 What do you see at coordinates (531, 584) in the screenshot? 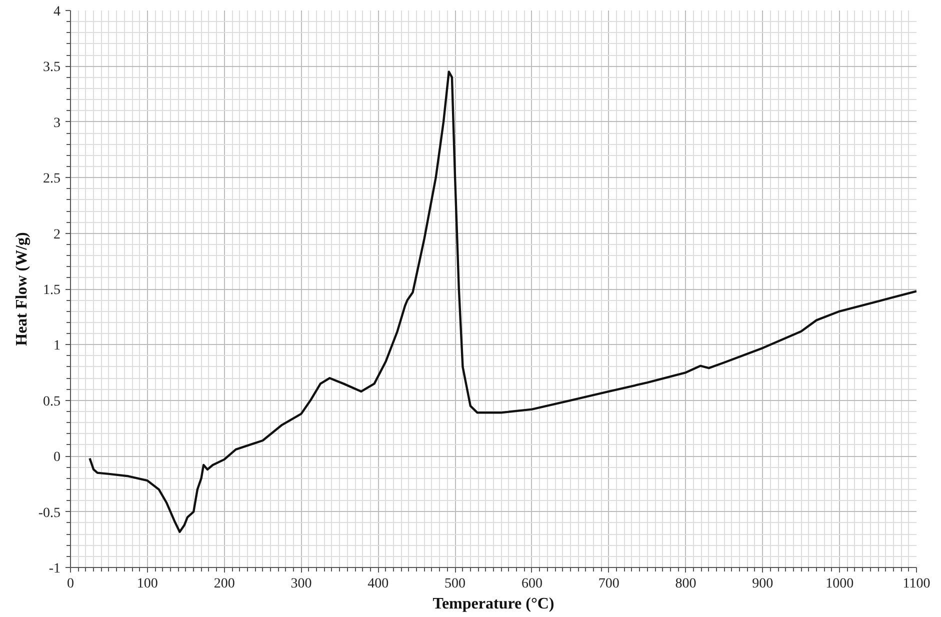
I see `x-tick-label: 600` at bounding box center [531, 584].